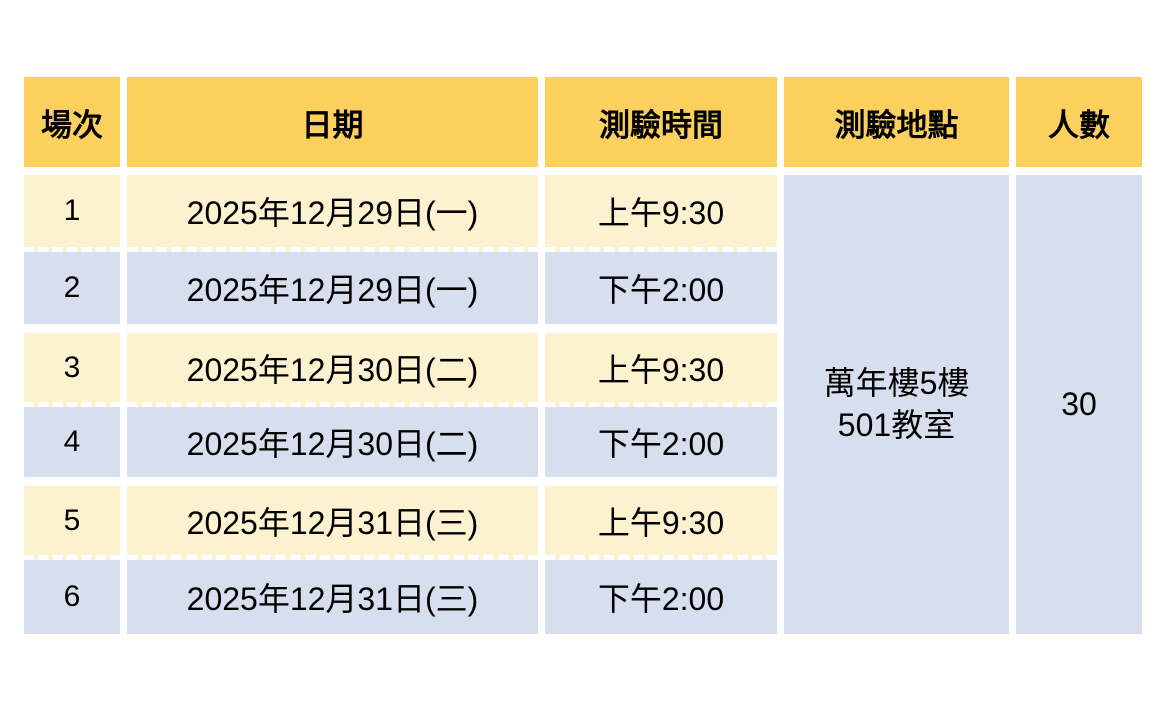  Describe the element at coordinates (72, 213) in the screenshot. I see `session-cell: 1` at that location.